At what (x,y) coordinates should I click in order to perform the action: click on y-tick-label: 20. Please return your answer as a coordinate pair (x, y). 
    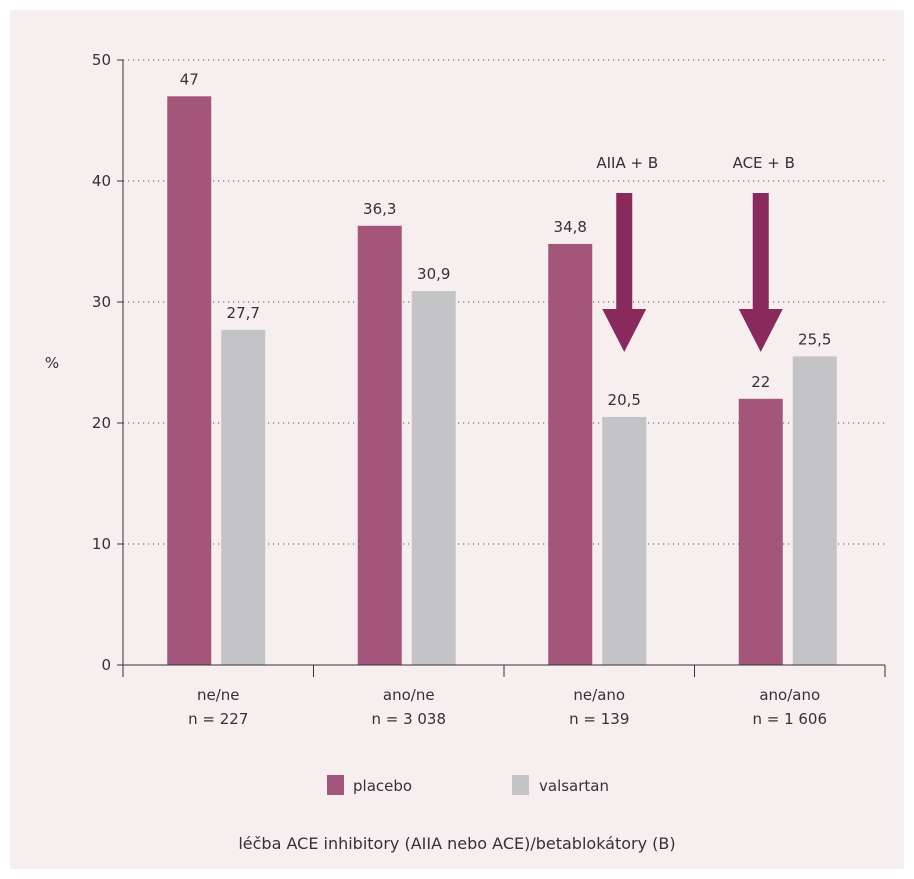
    Looking at the image, I should click on (101, 423).